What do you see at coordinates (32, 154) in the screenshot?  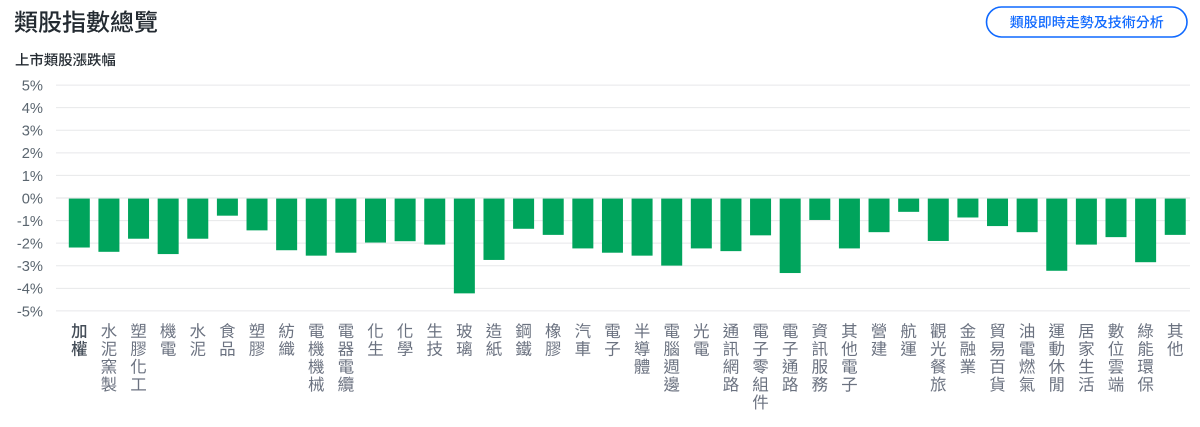 I see `svg-text: 2%` at bounding box center [32, 154].